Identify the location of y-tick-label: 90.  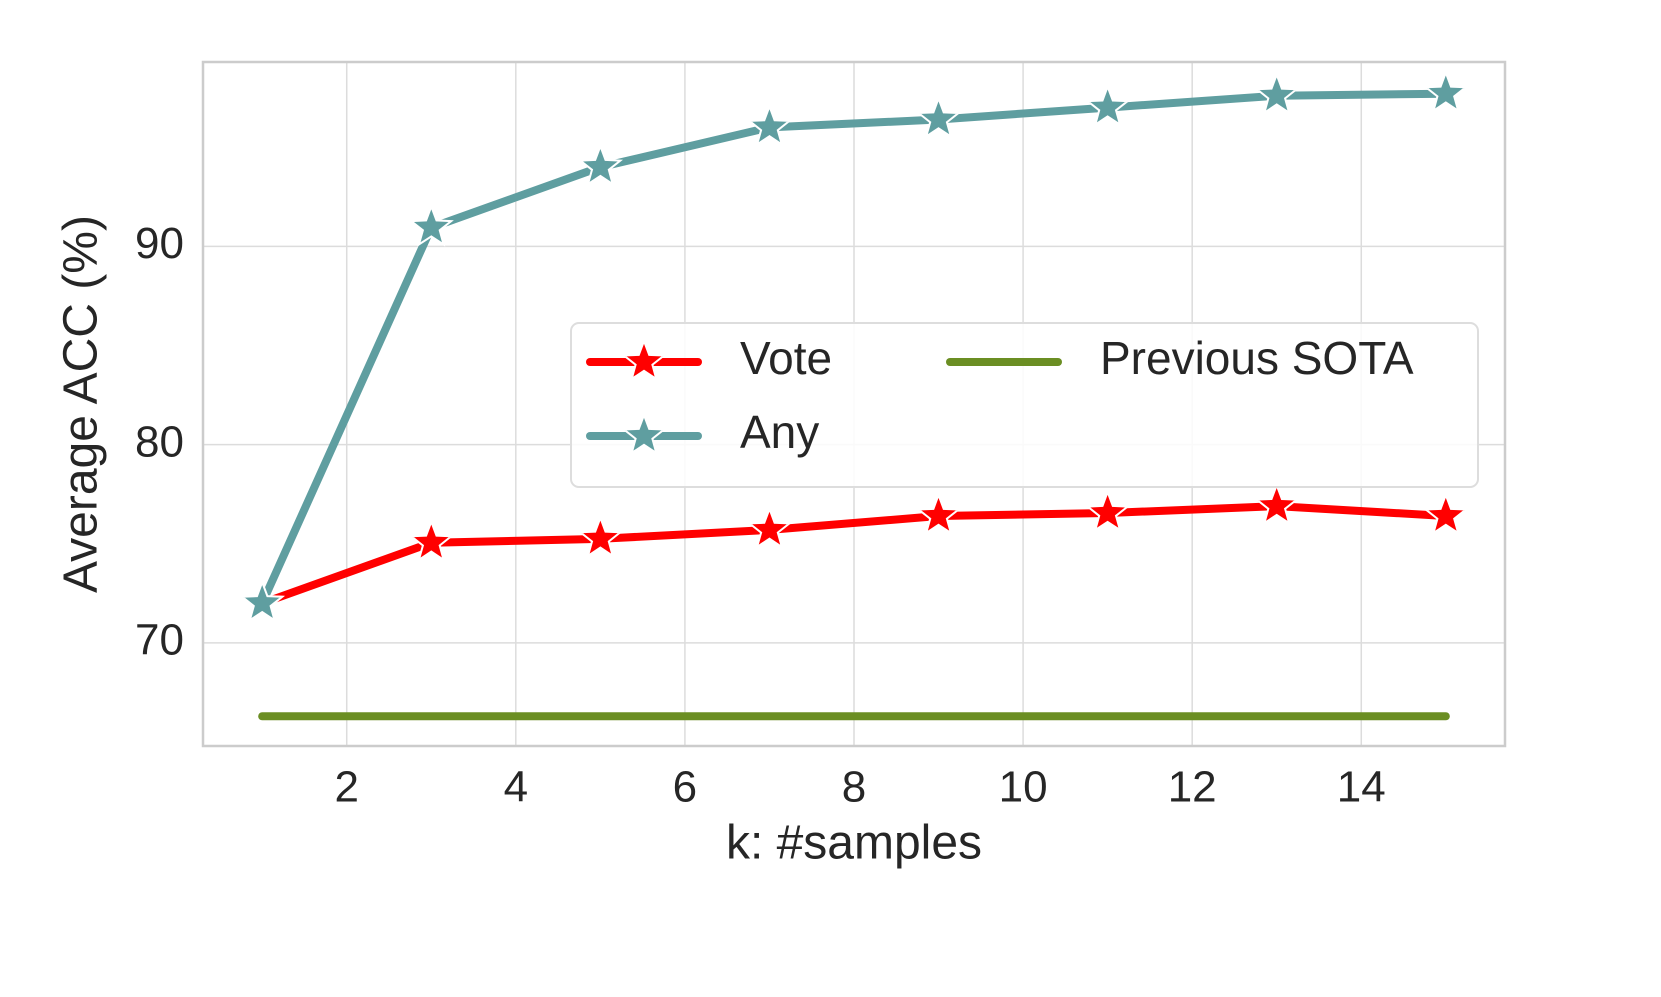
(159, 243).